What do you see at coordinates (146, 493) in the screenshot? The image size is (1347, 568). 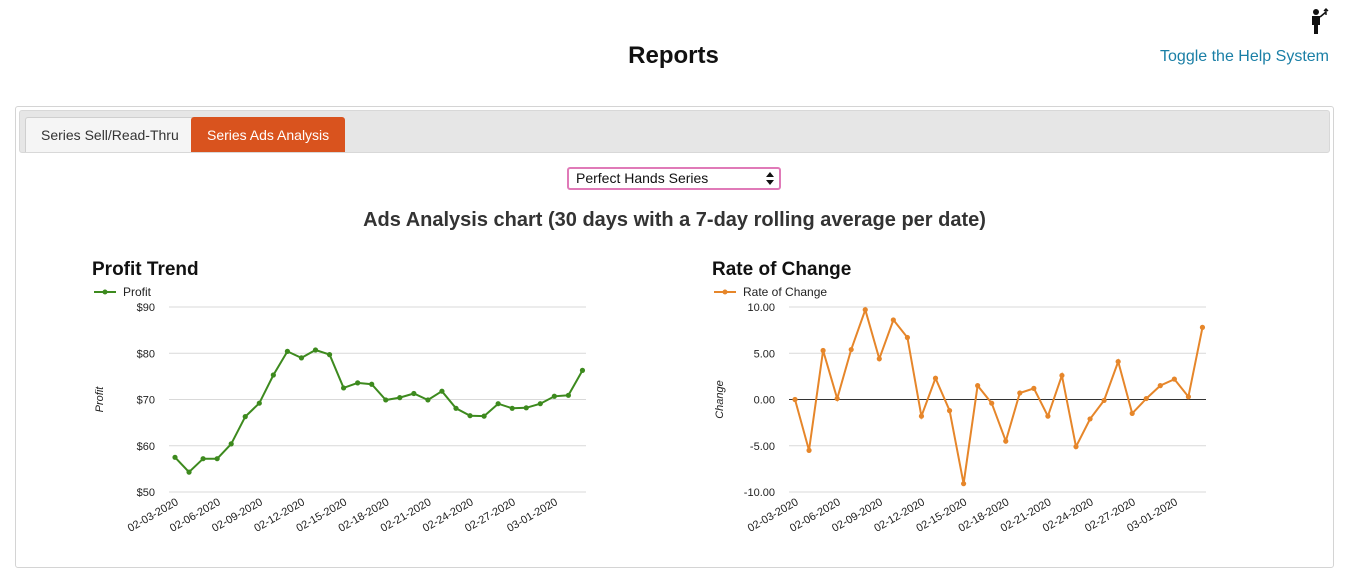 I see `profit-chart-y-tick-label: $50` at bounding box center [146, 493].